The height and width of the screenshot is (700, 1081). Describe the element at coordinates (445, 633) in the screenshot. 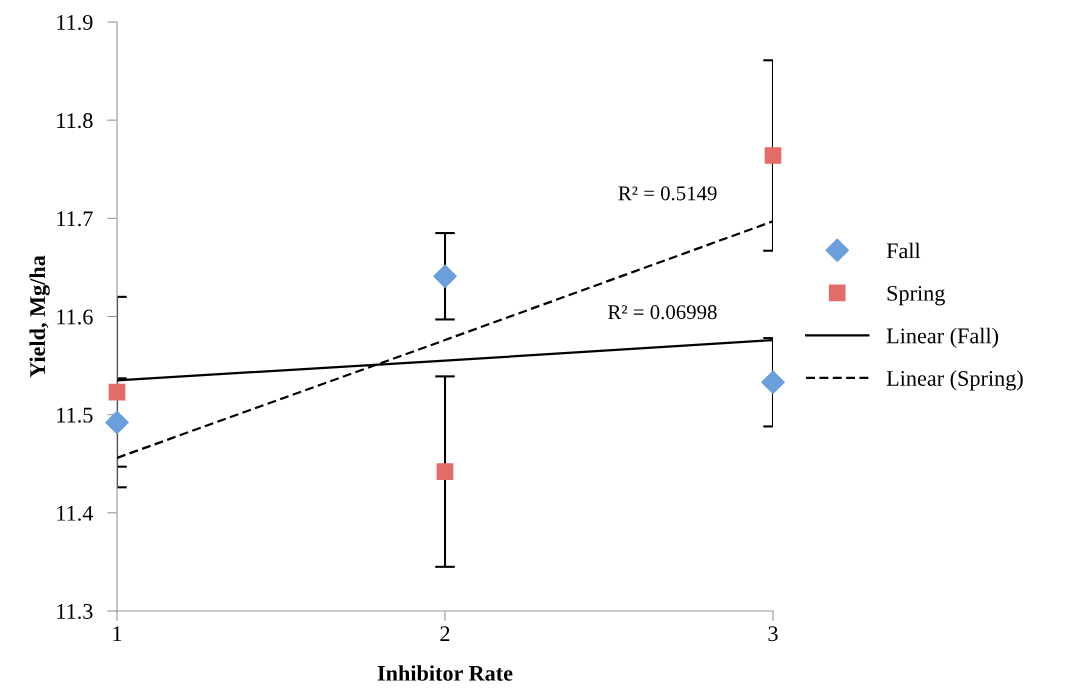

I see `x-tick-label: 2` at that location.